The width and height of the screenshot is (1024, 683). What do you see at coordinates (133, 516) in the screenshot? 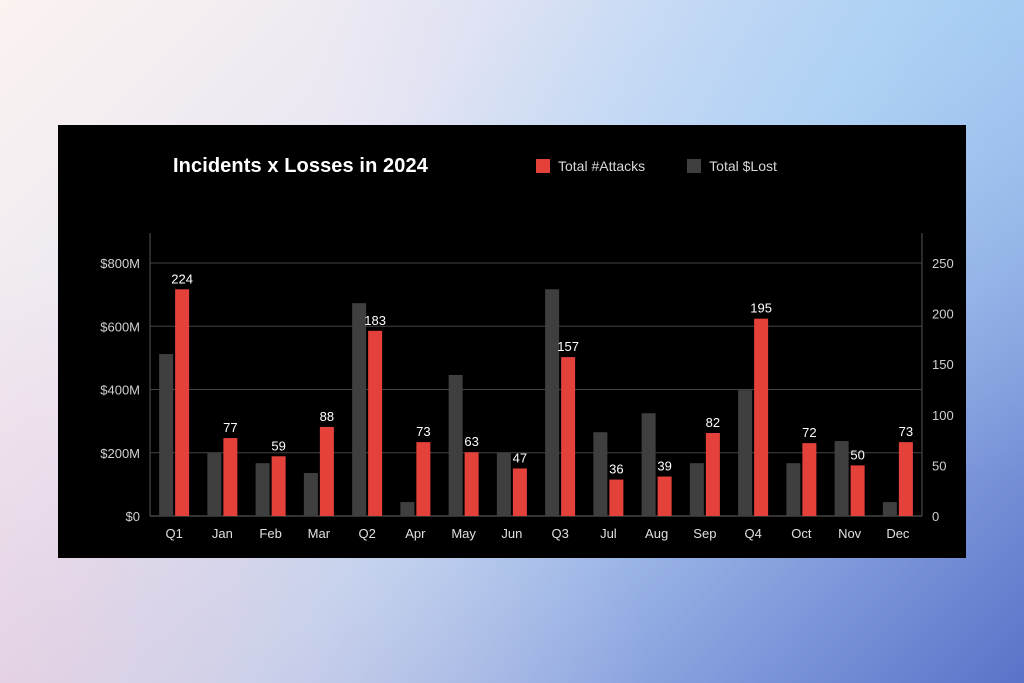
I see `left-axis-tick: $0` at bounding box center [133, 516].